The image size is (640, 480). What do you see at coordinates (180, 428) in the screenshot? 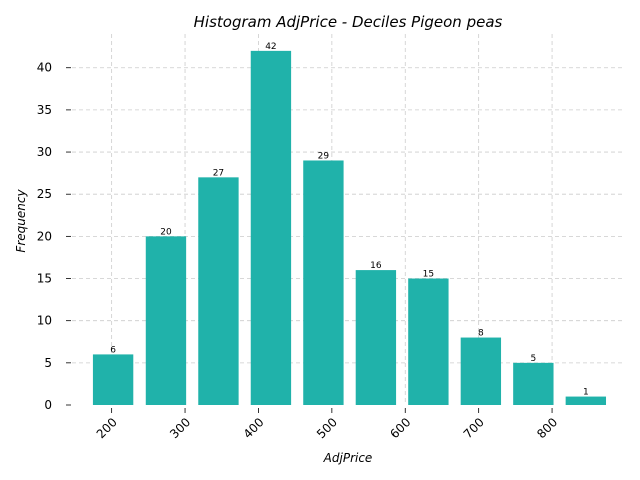
I see `x-tick-label: 300` at bounding box center [180, 428].